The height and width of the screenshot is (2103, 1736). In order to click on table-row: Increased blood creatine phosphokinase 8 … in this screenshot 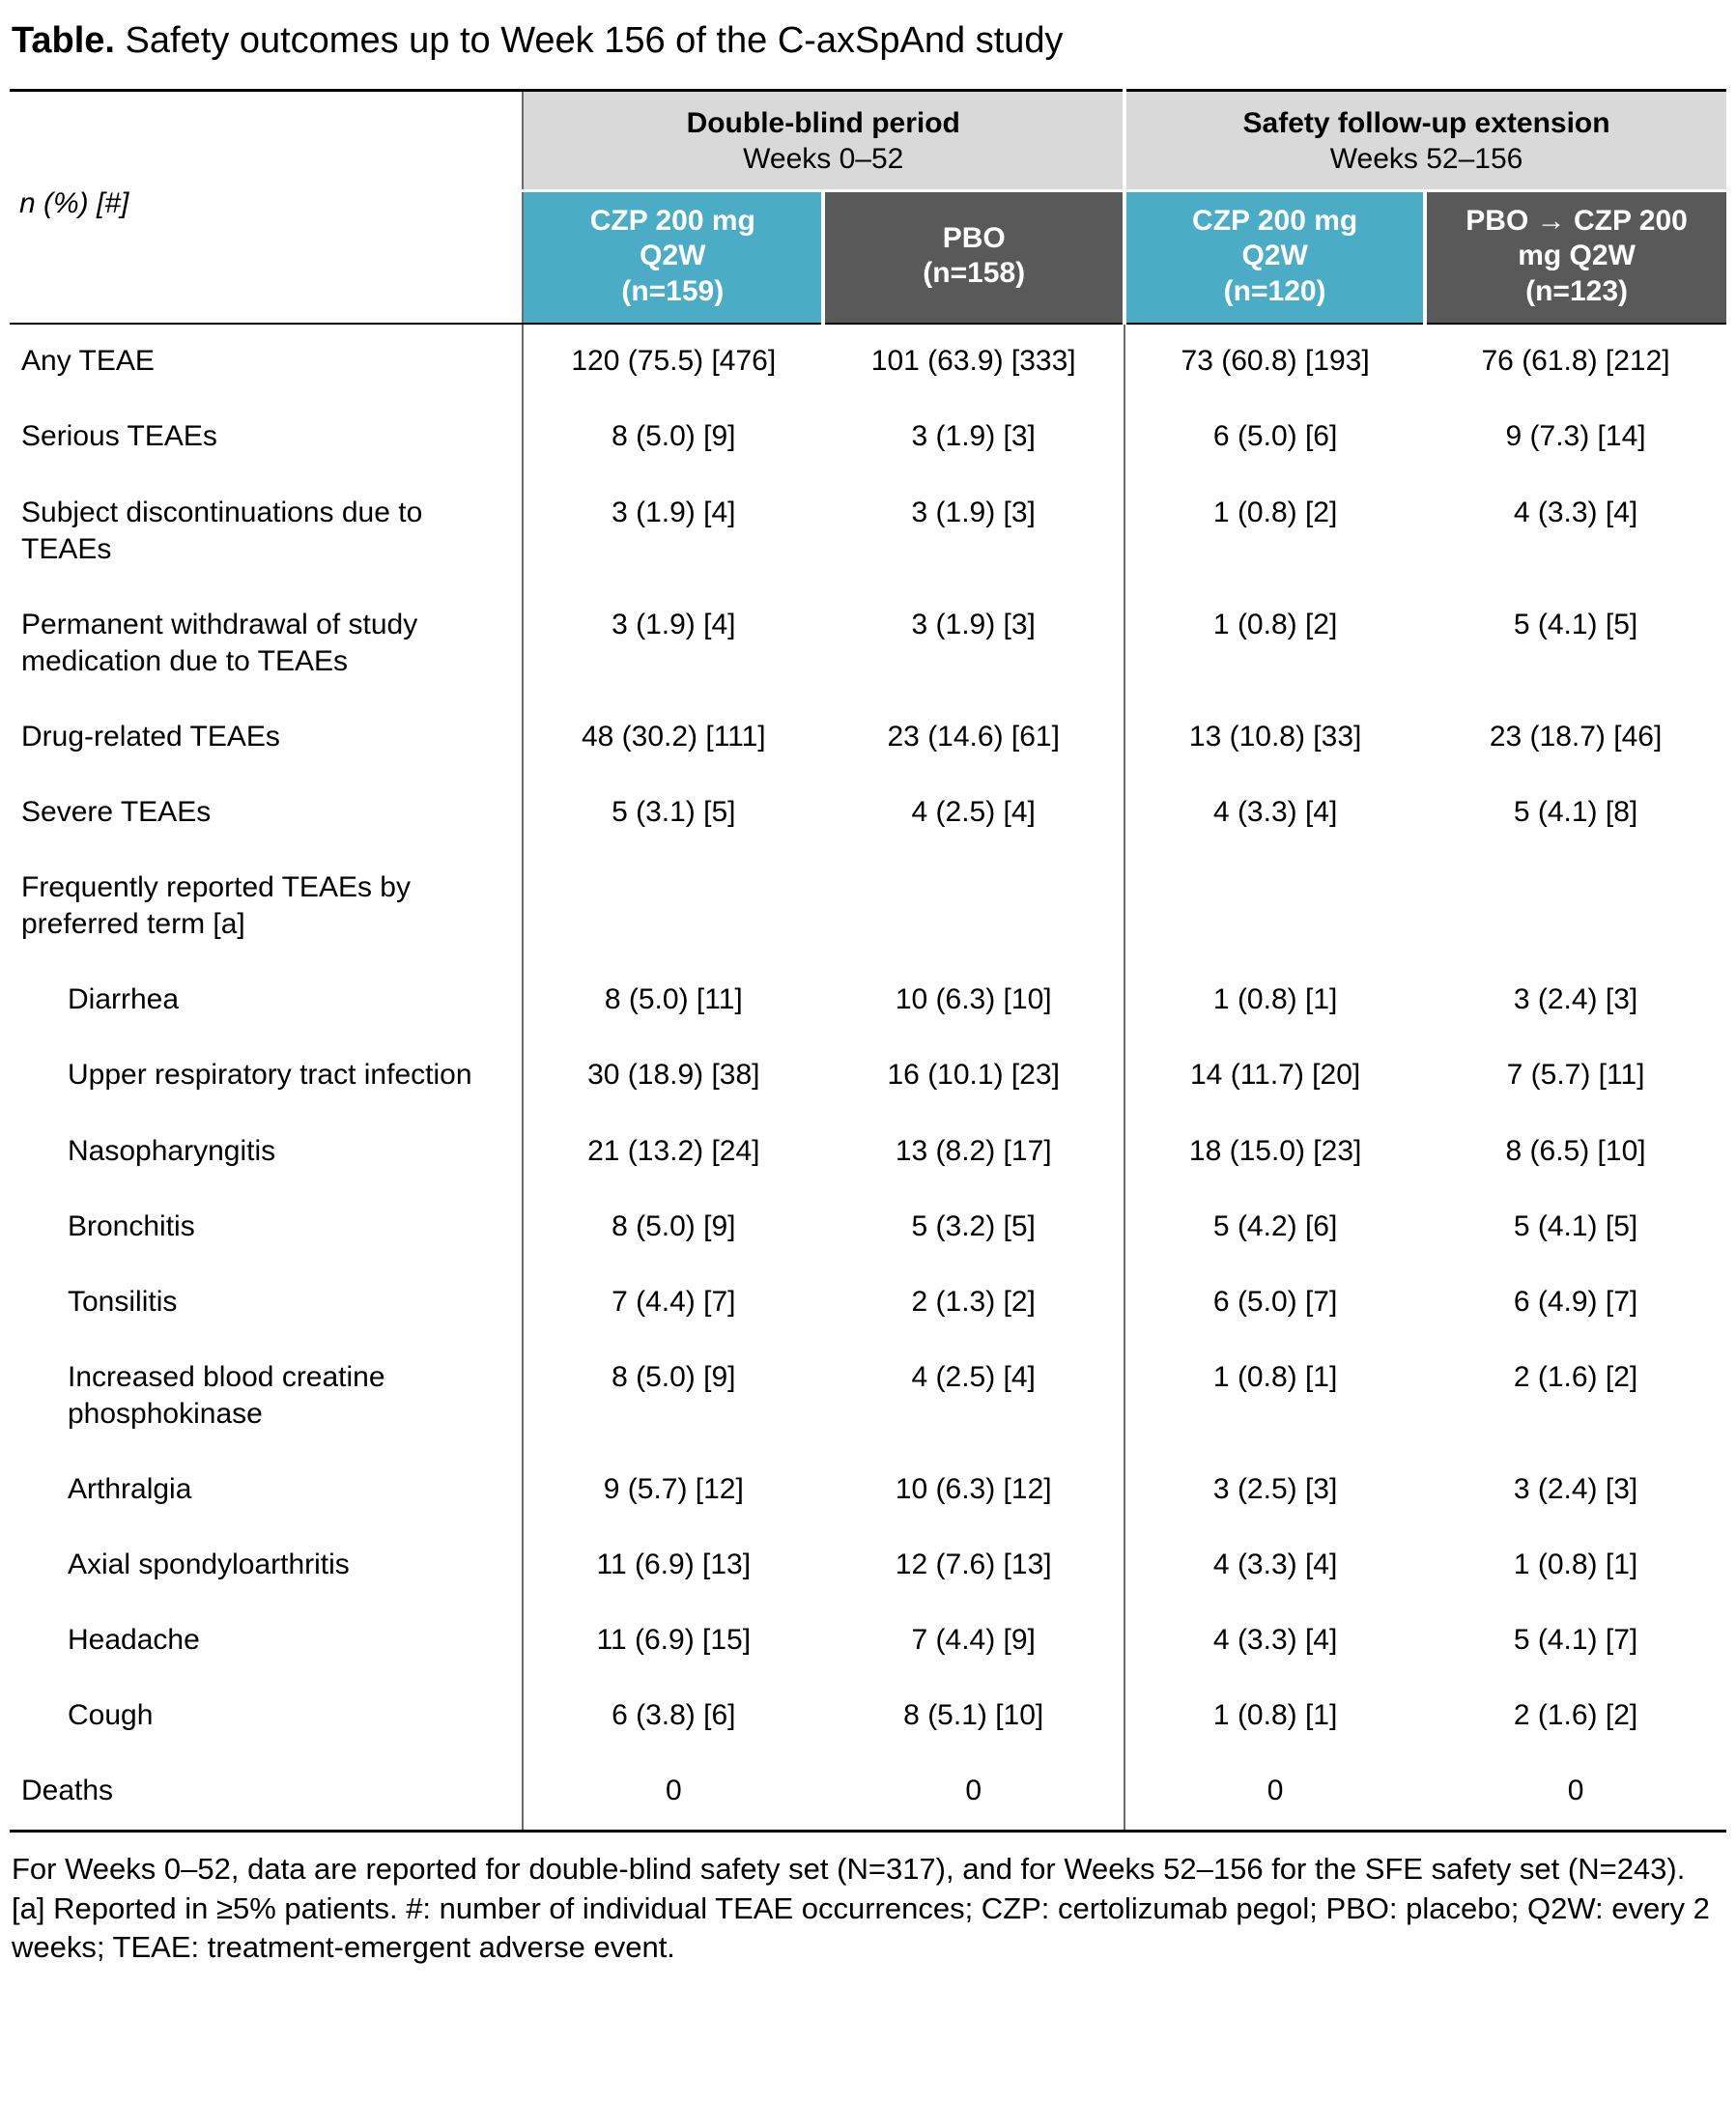, I will do `click(868, 1397)`.